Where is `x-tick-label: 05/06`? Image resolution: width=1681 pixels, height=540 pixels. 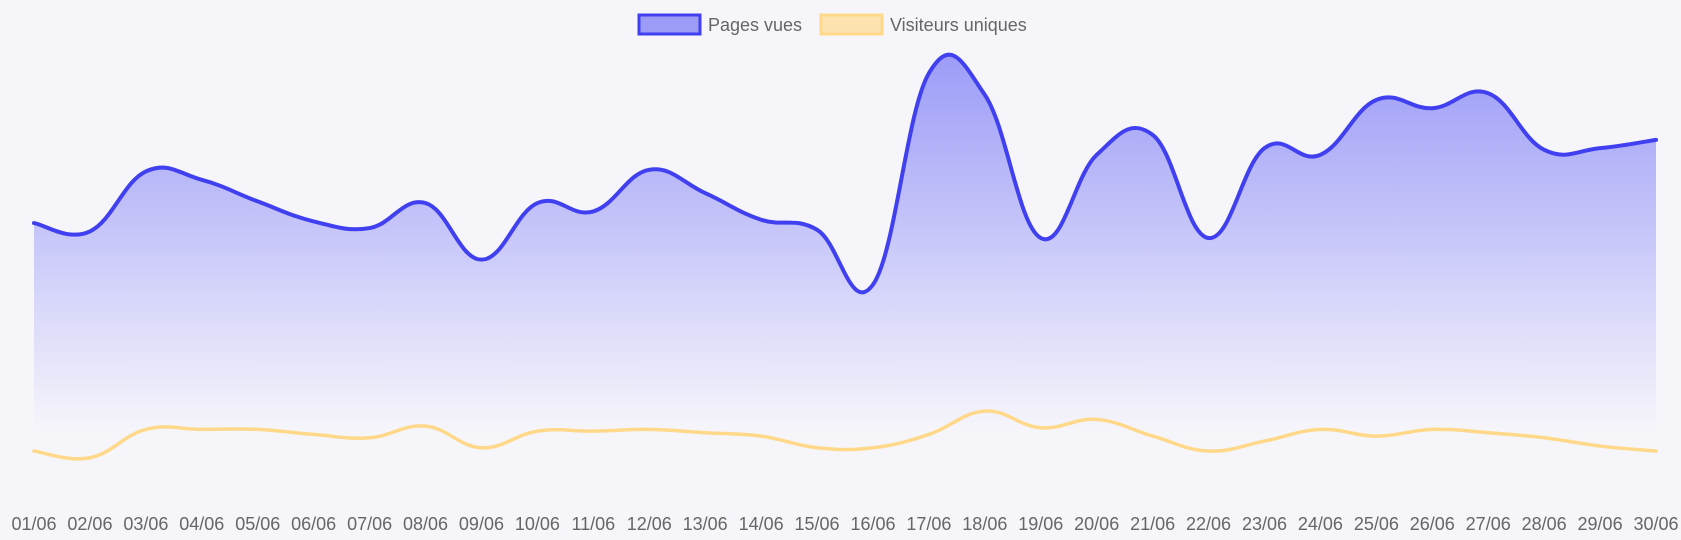 x-tick-label: 05/06 is located at coordinates (257, 524).